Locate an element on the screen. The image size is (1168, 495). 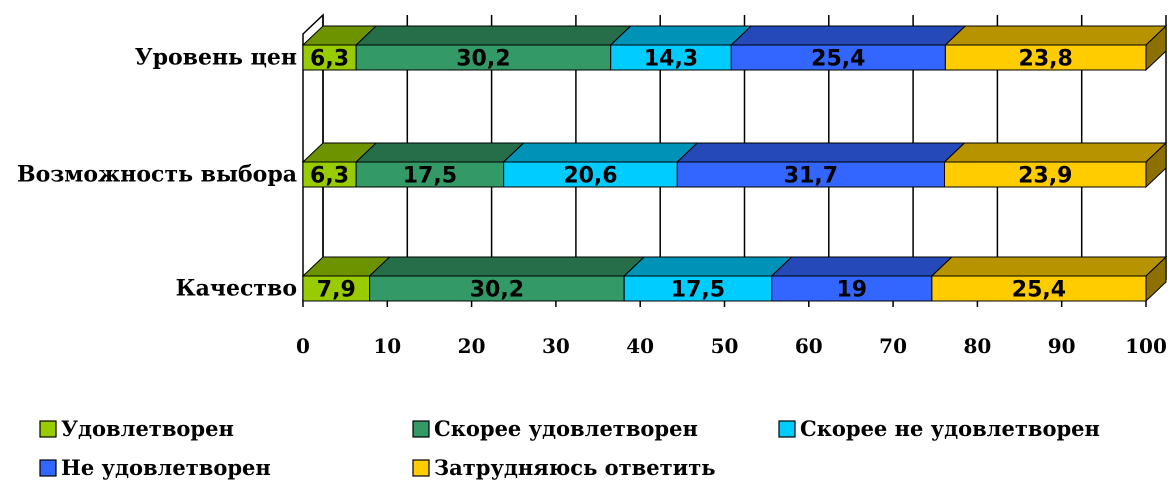
data-label: 23,8 is located at coordinates (1046, 59).